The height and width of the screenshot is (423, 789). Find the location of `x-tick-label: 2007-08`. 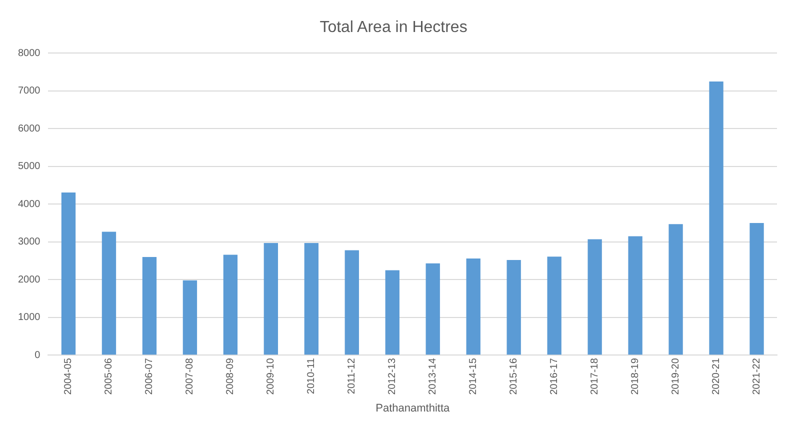

x-tick-label: 2007-08 is located at coordinates (190, 376).